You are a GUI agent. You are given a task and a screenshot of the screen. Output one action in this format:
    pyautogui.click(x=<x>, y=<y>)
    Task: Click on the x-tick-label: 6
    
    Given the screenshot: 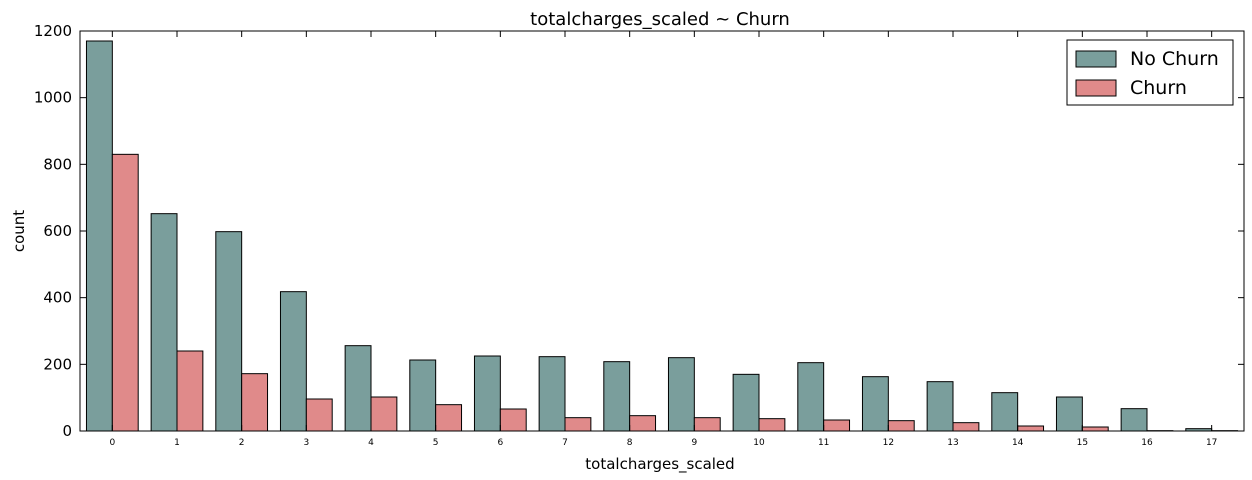 What is the action you would take?
    pyautogui.click(x=500, y=443)
    